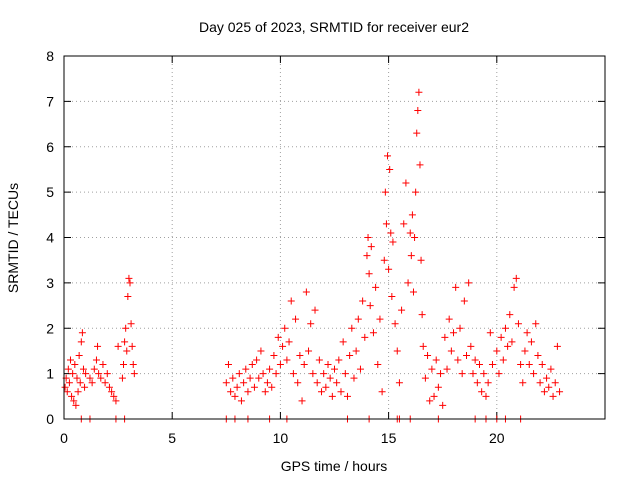 The width and height of the screenshot is (640, 485). What do you see at coordinates (50, 56) in the screenshot?
I see `y-tick-label: 8` at bounding box center [50, 56].